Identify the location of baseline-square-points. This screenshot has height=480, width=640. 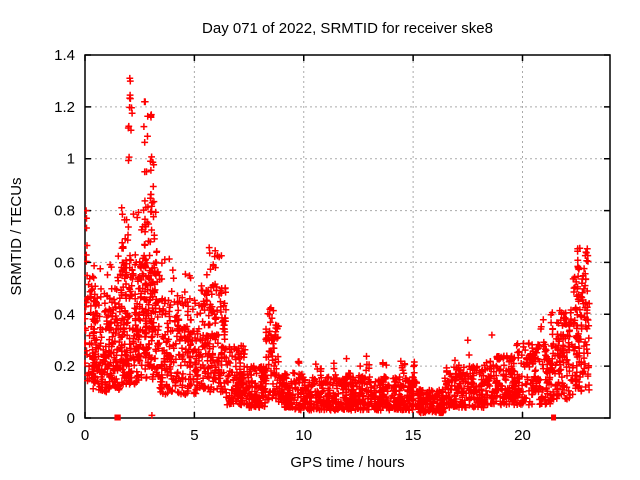
(335, 417).